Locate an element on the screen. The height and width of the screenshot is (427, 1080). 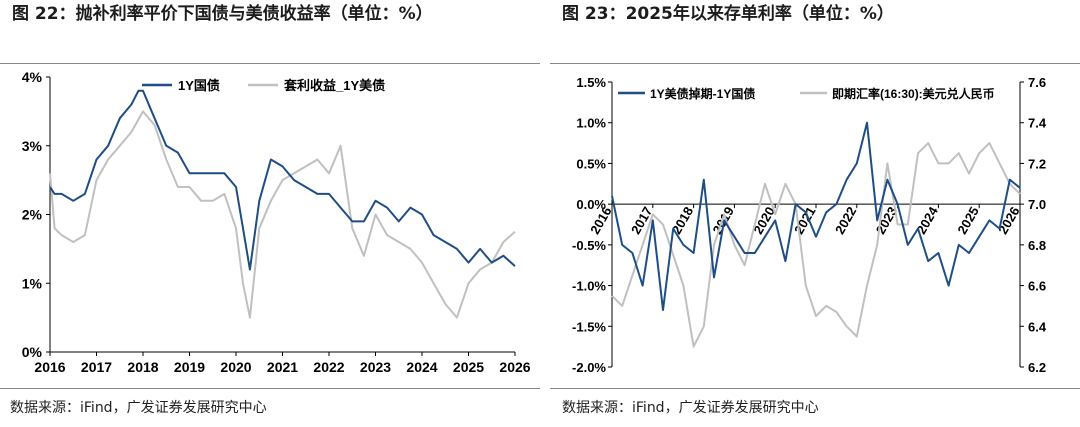
right-y-tick-label: 6.2 is located at coordinates (1037, 367).